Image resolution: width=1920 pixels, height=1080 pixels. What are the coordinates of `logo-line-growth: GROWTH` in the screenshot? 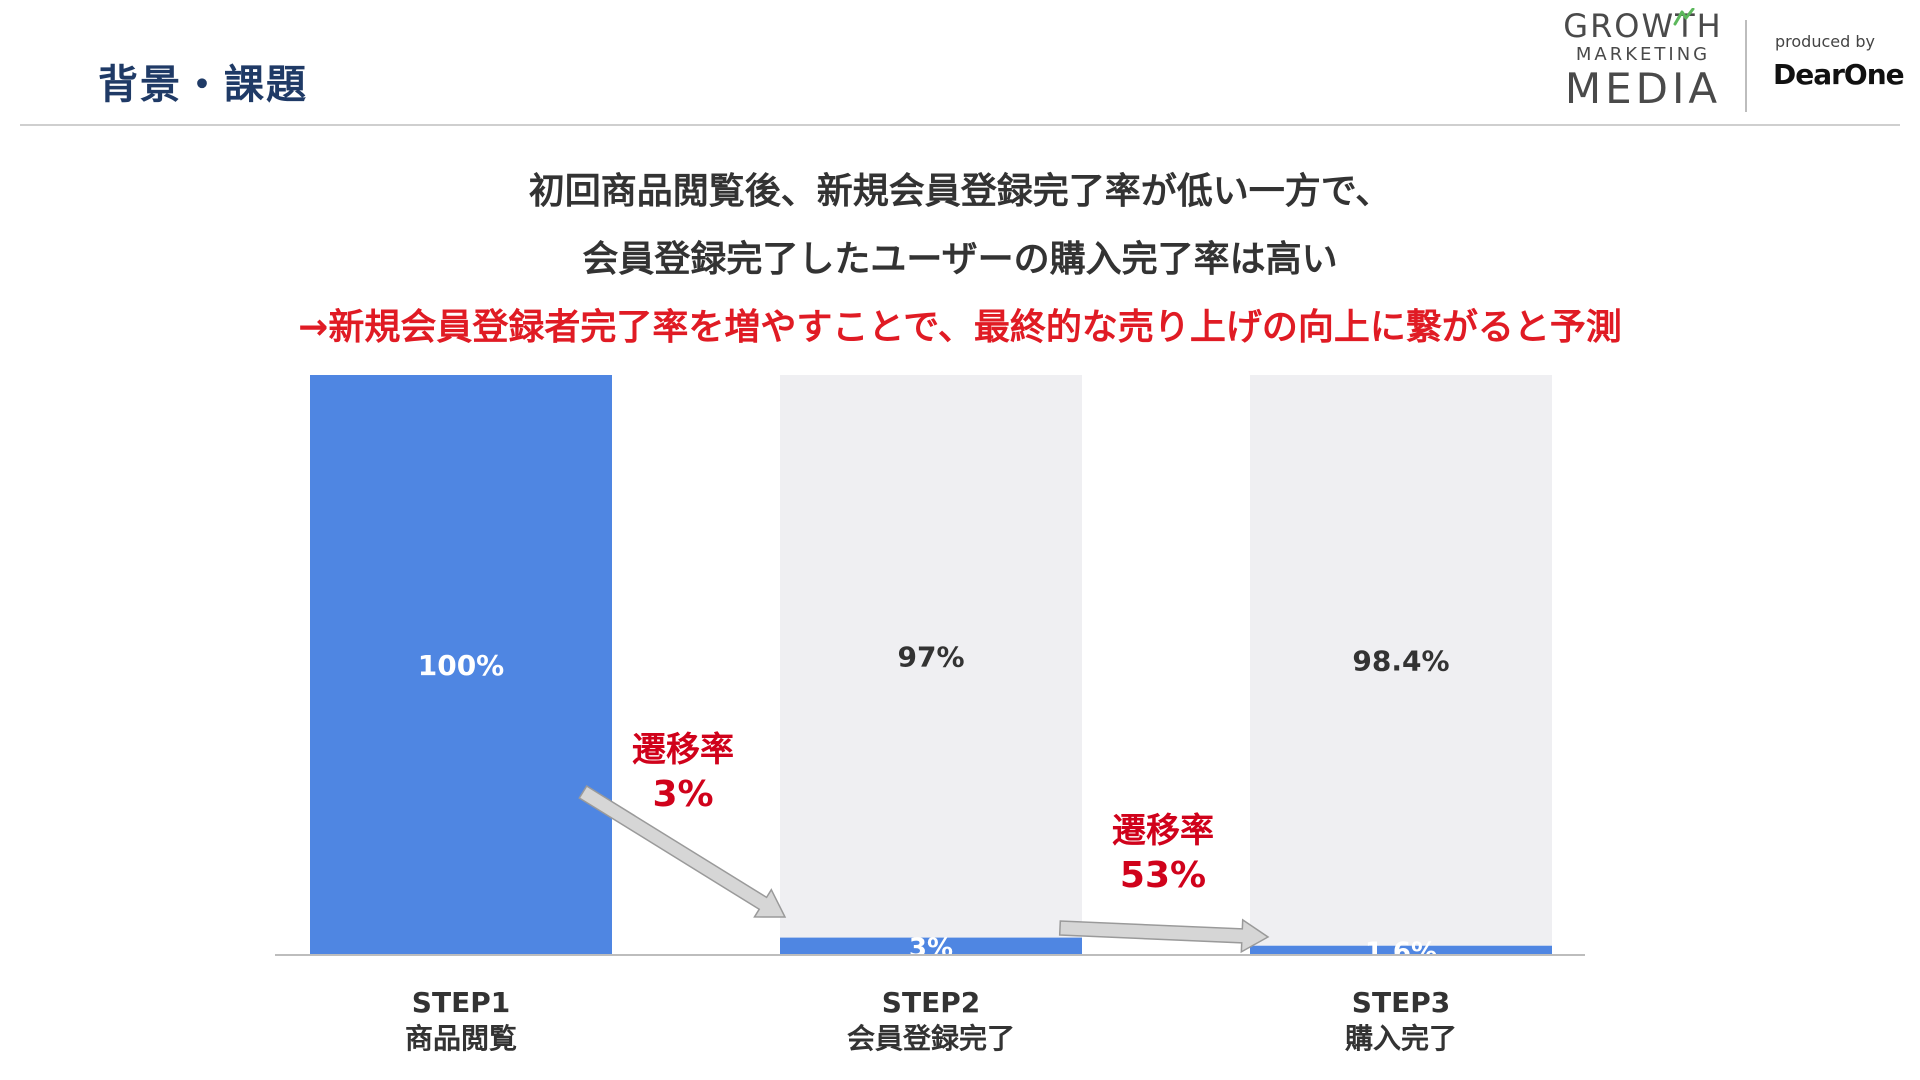 It's located at (1643, 26).